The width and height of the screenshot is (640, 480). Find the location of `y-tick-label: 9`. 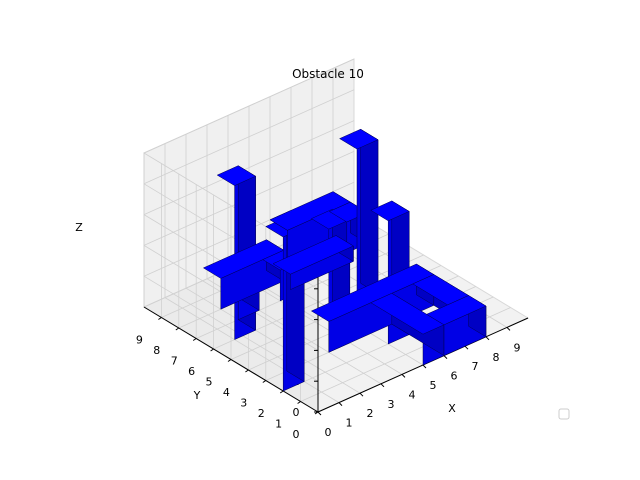

y-tick-label: 9 is located at coordinates (139, 340).